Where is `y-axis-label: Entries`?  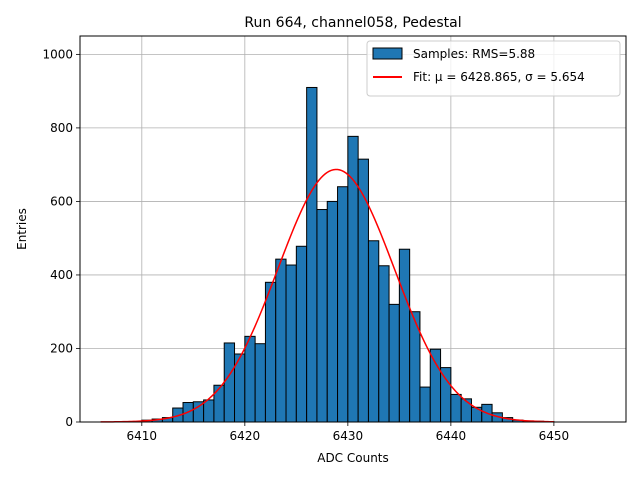
y-axis-label: Entries is located at coordinates (22, 229).